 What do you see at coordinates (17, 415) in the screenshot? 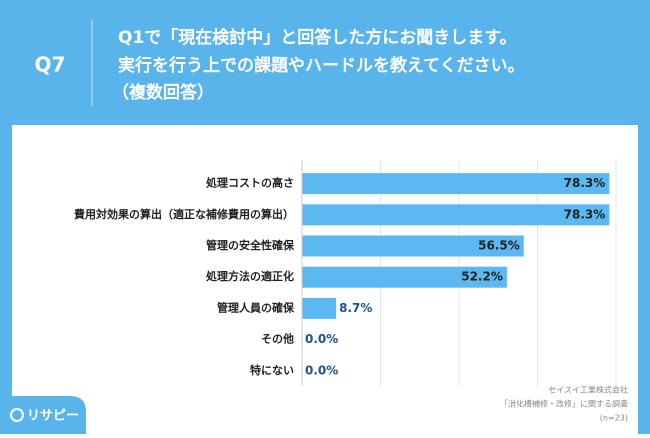
I see `logo-icon` at bounding box center [17, 415].